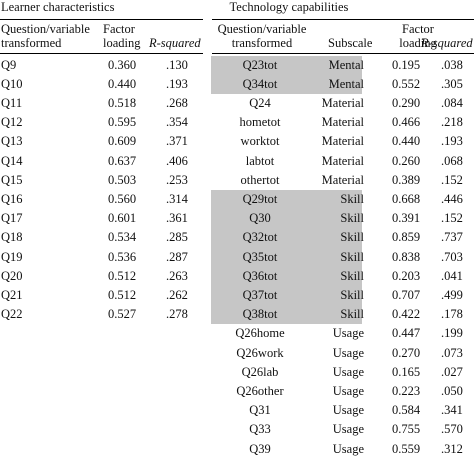 The height and width of the screenshot is (459, 474). I want to click on right-header-question: Question/variable transformed, so click(262, 36).